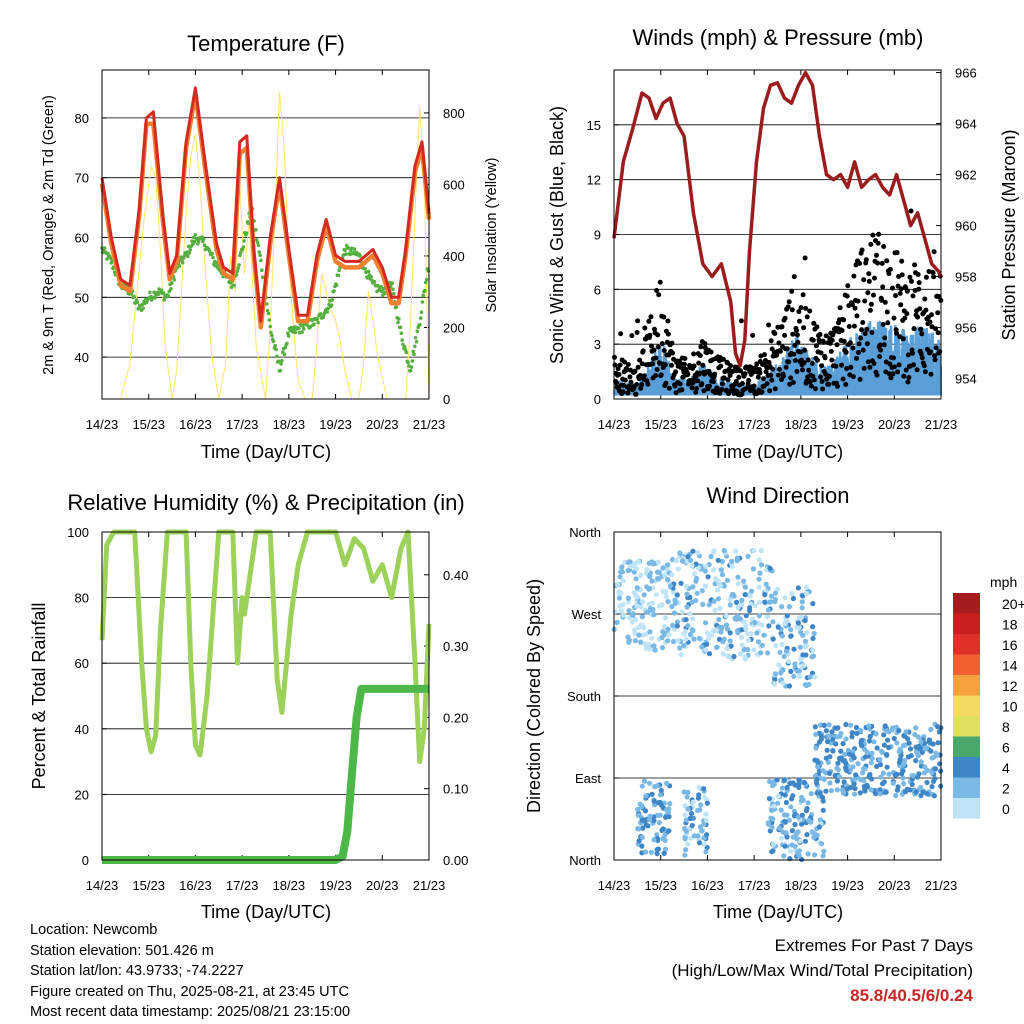 This screenshot has width=1024, height=1024. What do you see at coordinates (429, 885) in the screenshot?
I see `x-tick-label: 21/23` at bounding box center [429, 885].